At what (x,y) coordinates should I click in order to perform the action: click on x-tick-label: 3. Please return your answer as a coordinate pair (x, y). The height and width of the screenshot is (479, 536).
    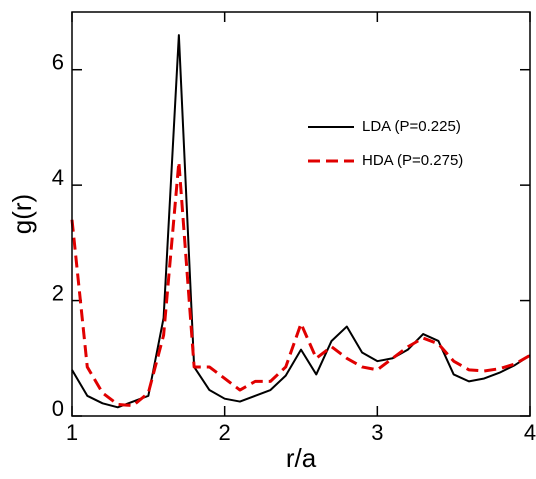
    Looking at the image, I should click on (377, 432).